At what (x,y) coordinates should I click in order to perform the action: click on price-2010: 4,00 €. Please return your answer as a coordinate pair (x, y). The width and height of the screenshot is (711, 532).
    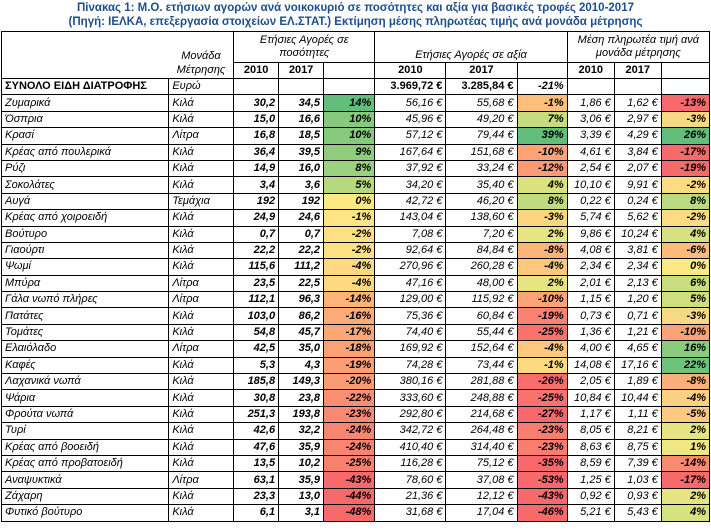
    Looking at the image, I should click on (590, 349).